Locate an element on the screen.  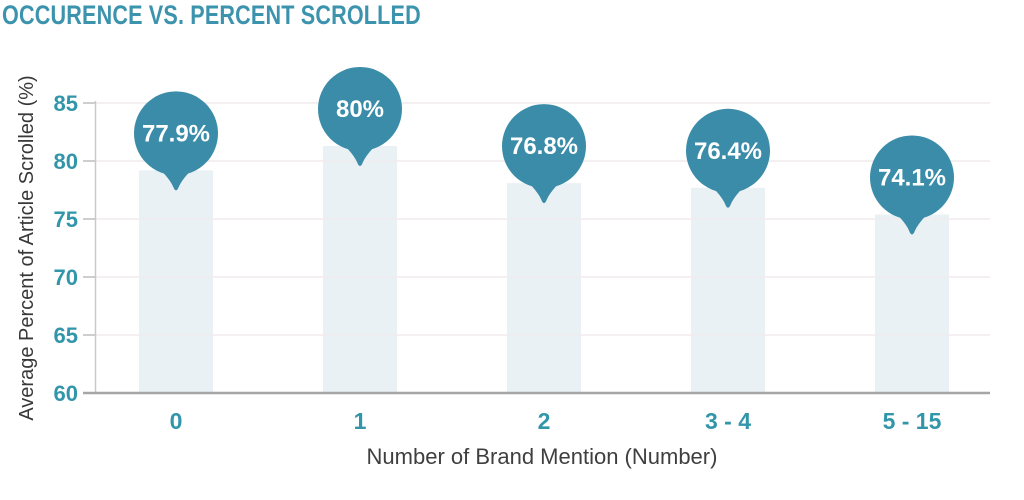
bubble-value-label: 76.8% is located at coordinates (544, 146).